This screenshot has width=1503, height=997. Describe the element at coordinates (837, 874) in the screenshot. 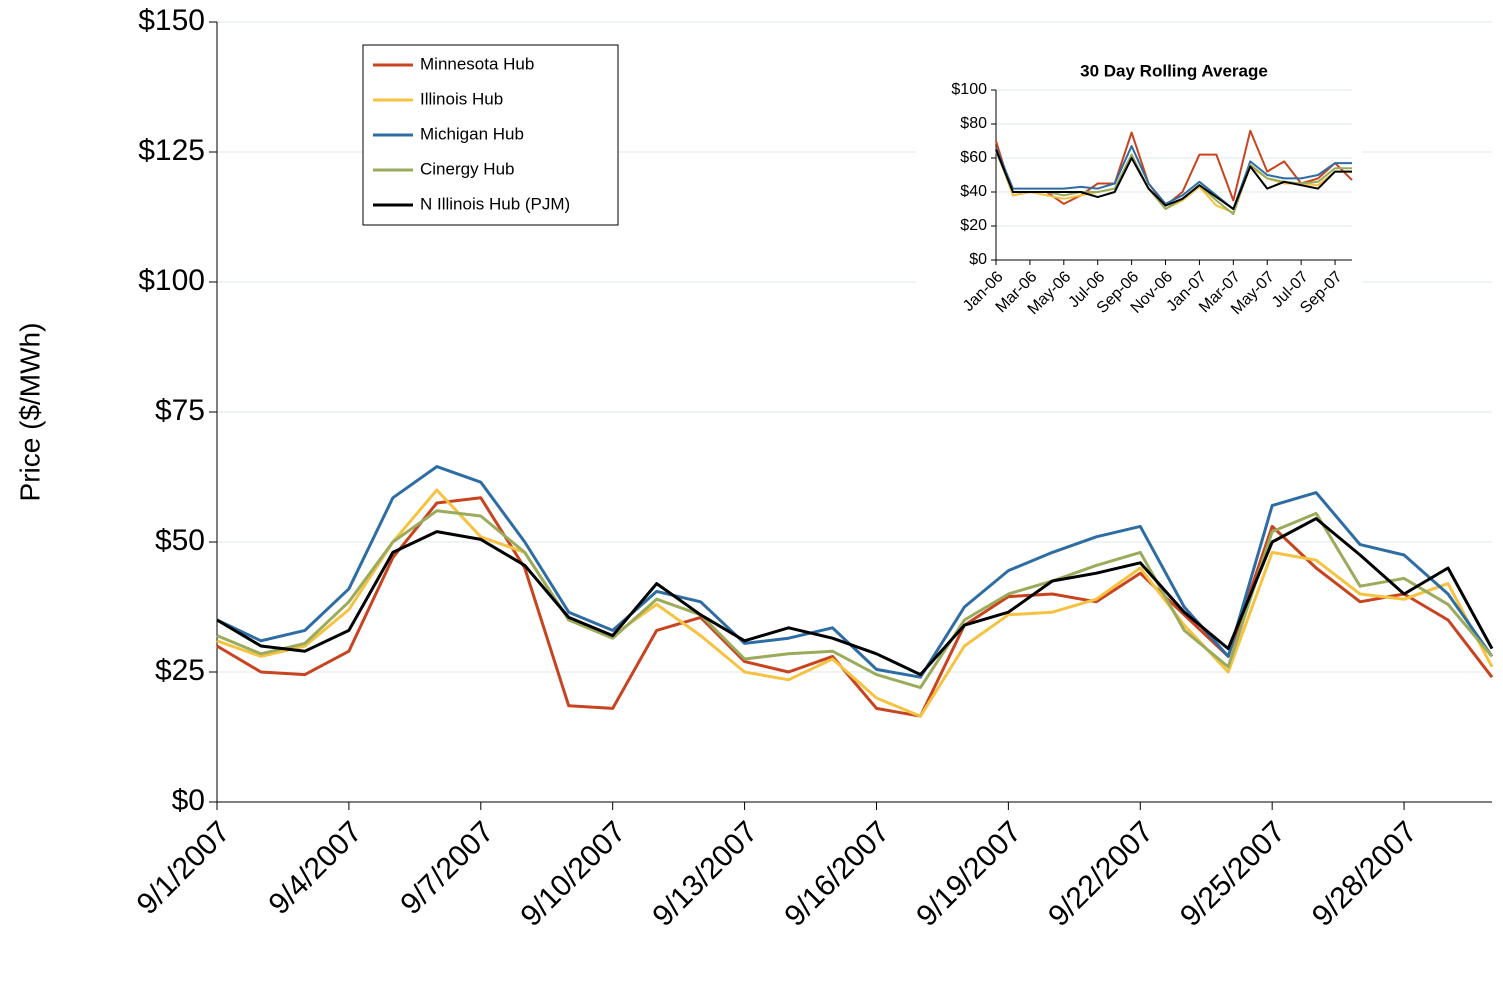

I see `x-tick-label: 9/16/2007` at that location.